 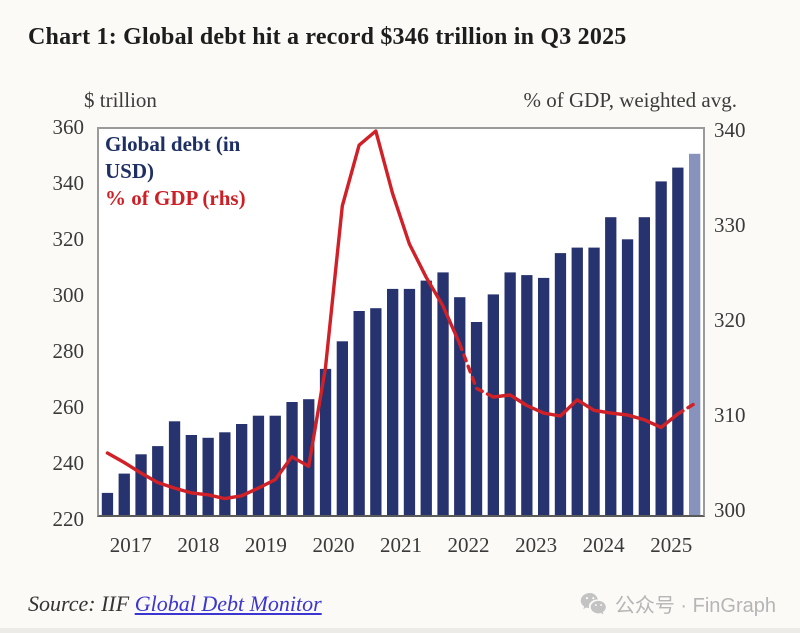 I want to click on source-line: Source: IIF Global Debt Monitor, so click(x=175, y=604).